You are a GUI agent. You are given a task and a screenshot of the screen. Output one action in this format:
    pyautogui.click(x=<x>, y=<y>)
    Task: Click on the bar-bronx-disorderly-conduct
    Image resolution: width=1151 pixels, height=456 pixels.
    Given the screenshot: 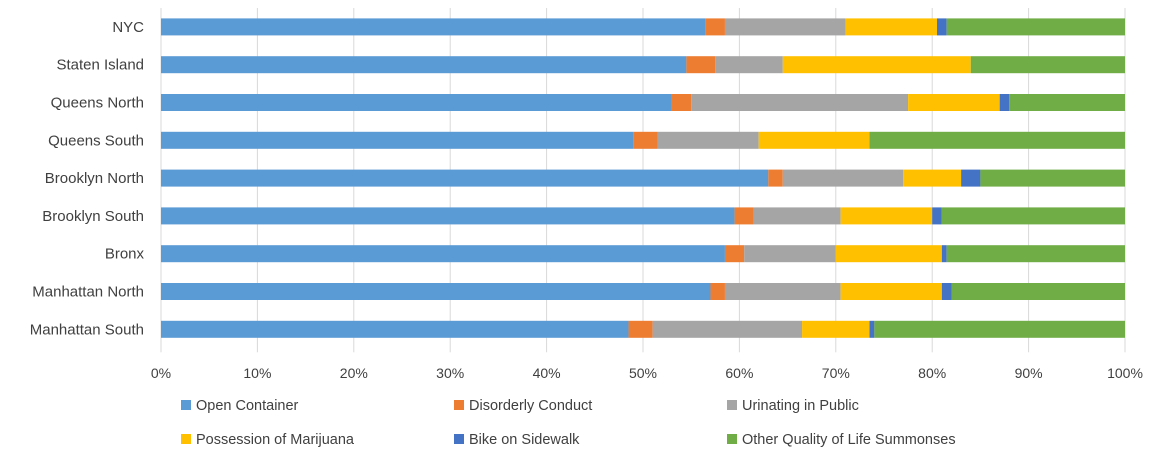 What is the action you would take?
    pyautogui.click(x=734, y=254)
    